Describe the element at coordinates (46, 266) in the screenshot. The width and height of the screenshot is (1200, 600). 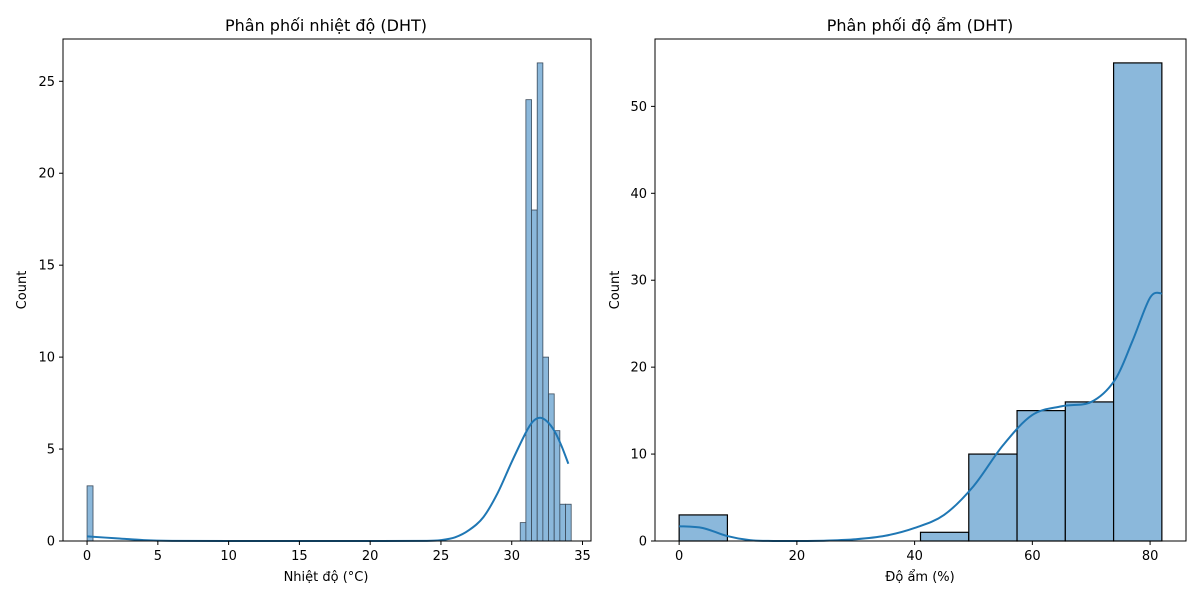
I see `y-tick-label: 15` at that location.